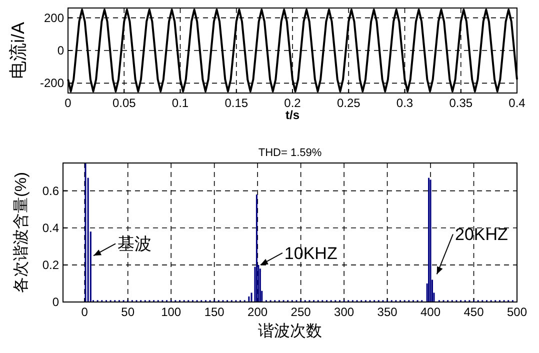 Image resolution: width=539 pixels, height=353 pixels. Describe the element at coordinates (84, 312) in the screenshot. I see `x-tick-label: 0` at that location.